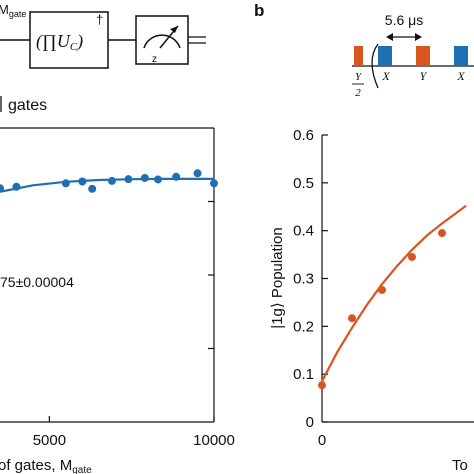 The height and width of the screenshot is (474, 474). I want to click on x-tick-label: 0, so click(322, 440).